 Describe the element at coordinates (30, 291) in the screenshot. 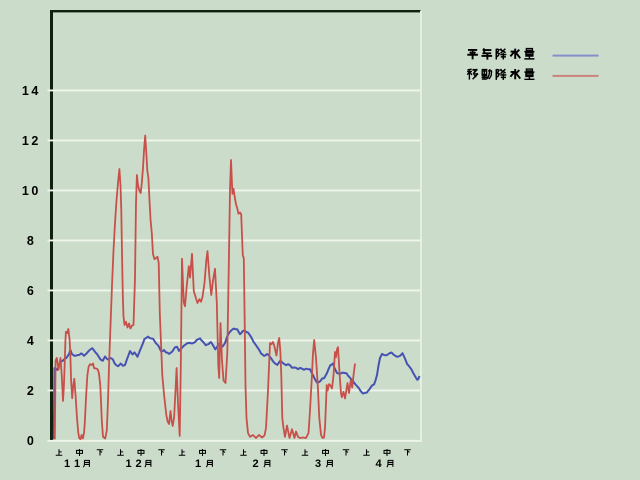

I see `svg-text: 6` at that location.